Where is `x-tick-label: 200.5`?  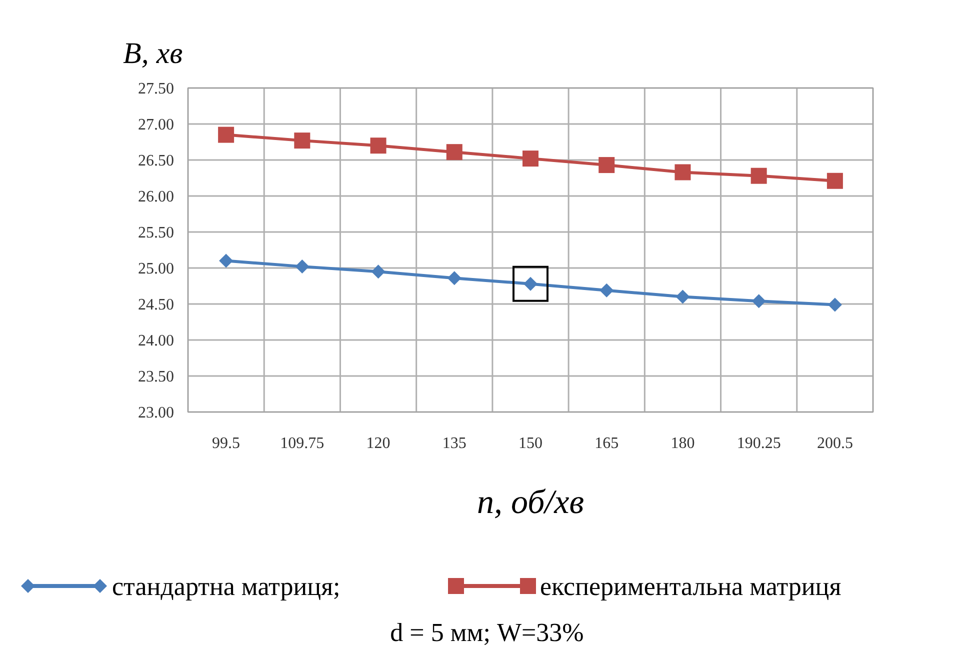 x-tick-label: 200.5 is located at coordinates (834, 443).